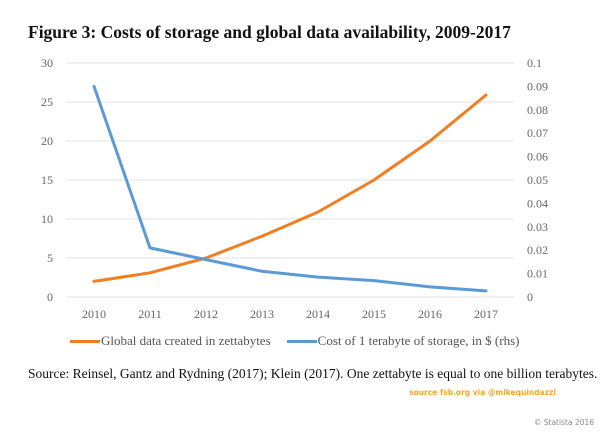 This screenshot has width=614, height=444. I want to click on right-axis-tick-label: 0.03, so click(537, 227).